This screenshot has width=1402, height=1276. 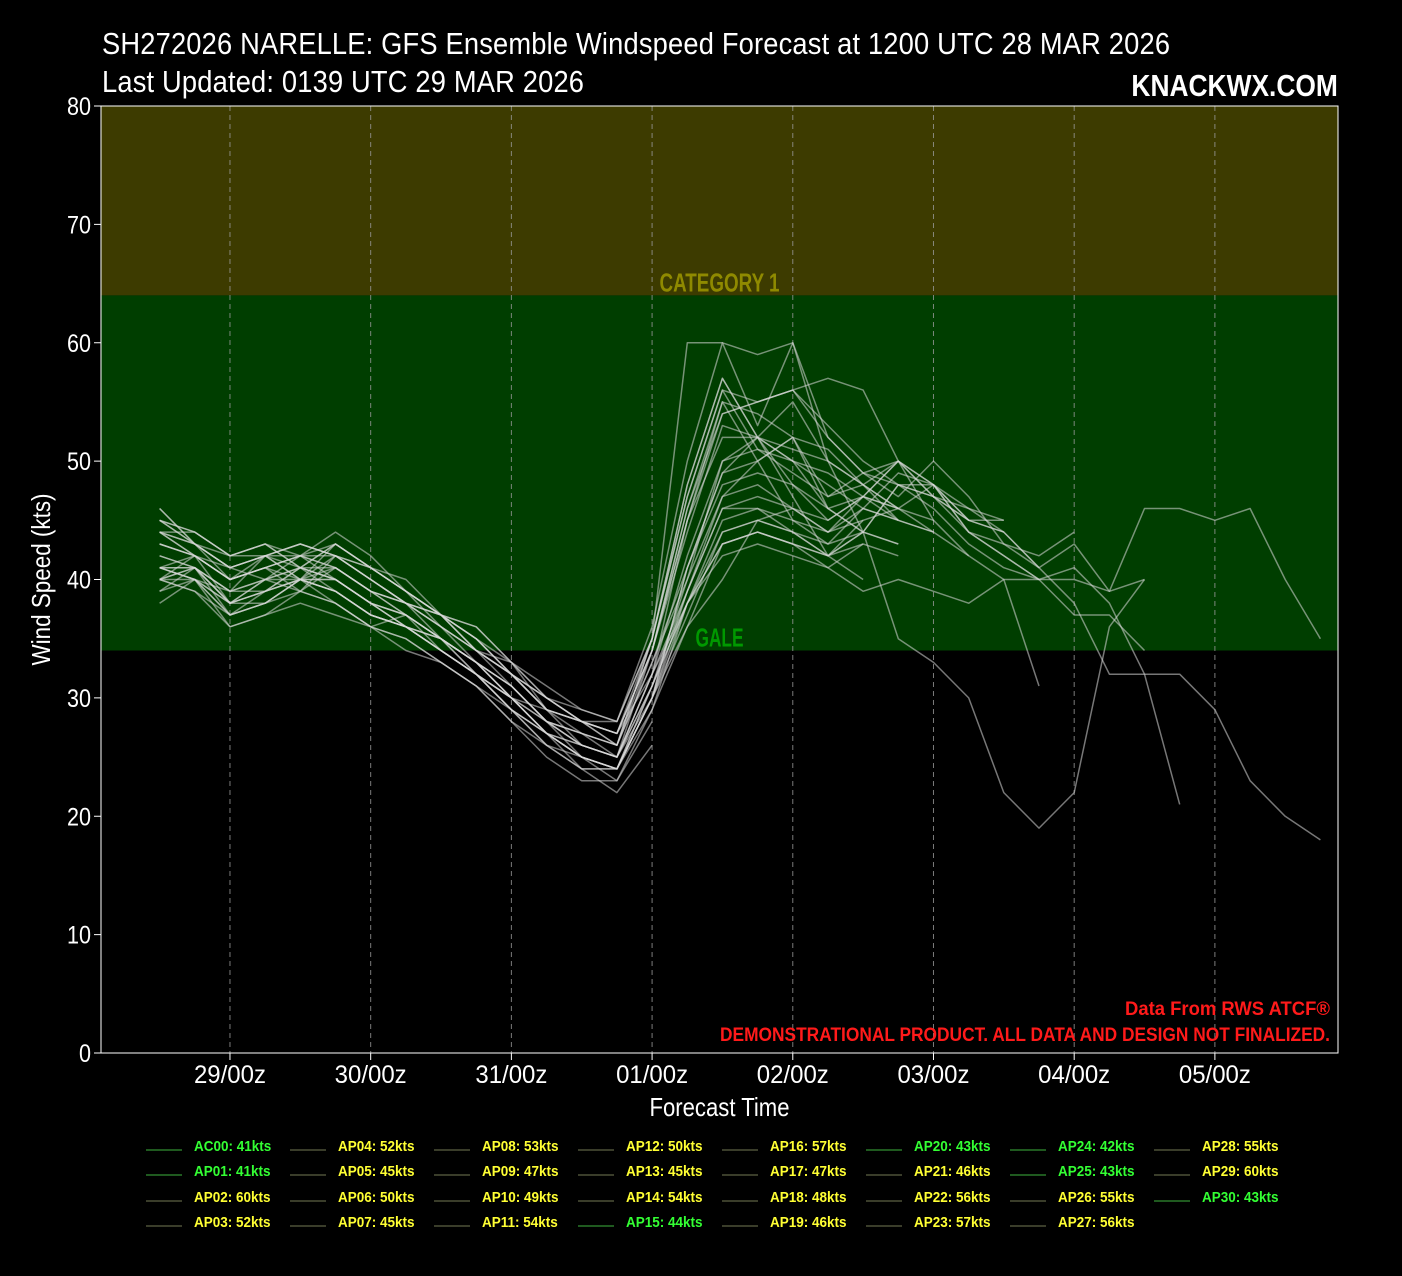 I want to click on y-axis-label: Wind Speed (kts), so click(x=41, y=580).